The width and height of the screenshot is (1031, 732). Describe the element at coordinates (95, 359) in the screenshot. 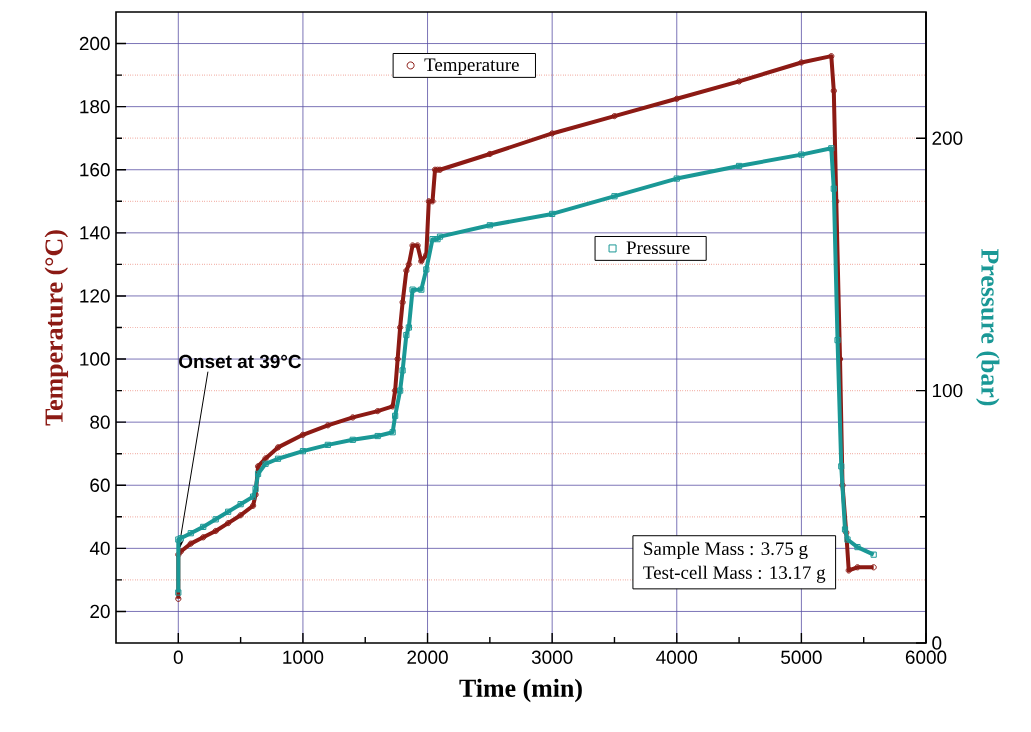

I see `y-tick-label: 100` at that location.